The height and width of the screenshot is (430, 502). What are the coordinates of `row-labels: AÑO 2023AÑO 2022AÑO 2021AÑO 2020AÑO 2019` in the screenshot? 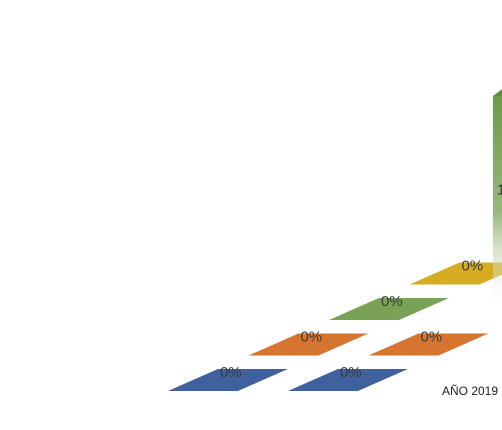 It's located at (470, 391).